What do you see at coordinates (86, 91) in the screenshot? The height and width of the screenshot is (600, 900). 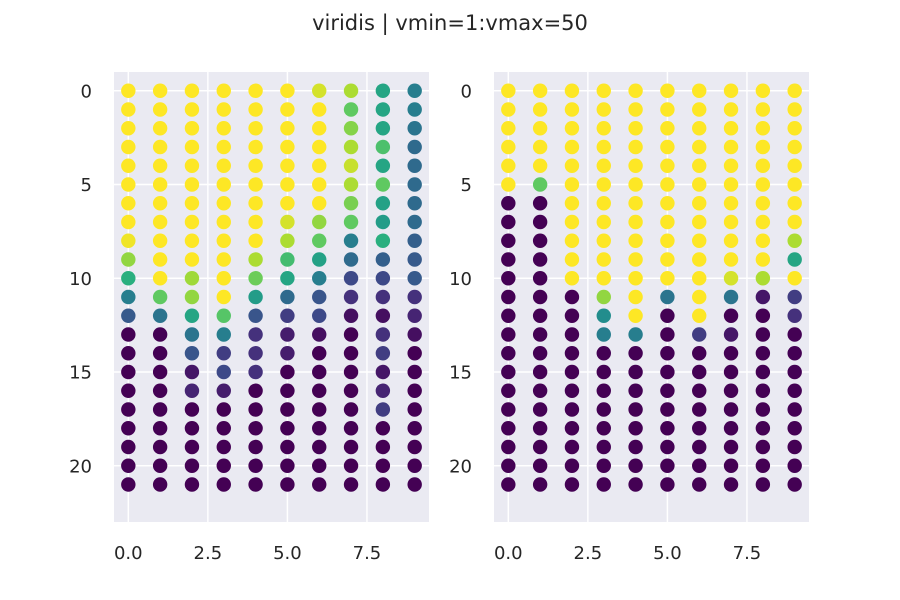 I see `y-tick-label: 0` at bounding box center [86, 91].